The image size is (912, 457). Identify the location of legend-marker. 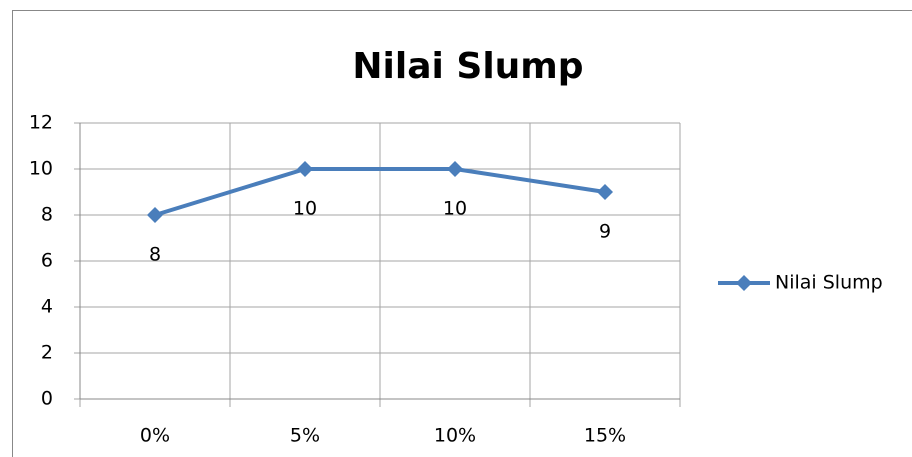
(744, 283).